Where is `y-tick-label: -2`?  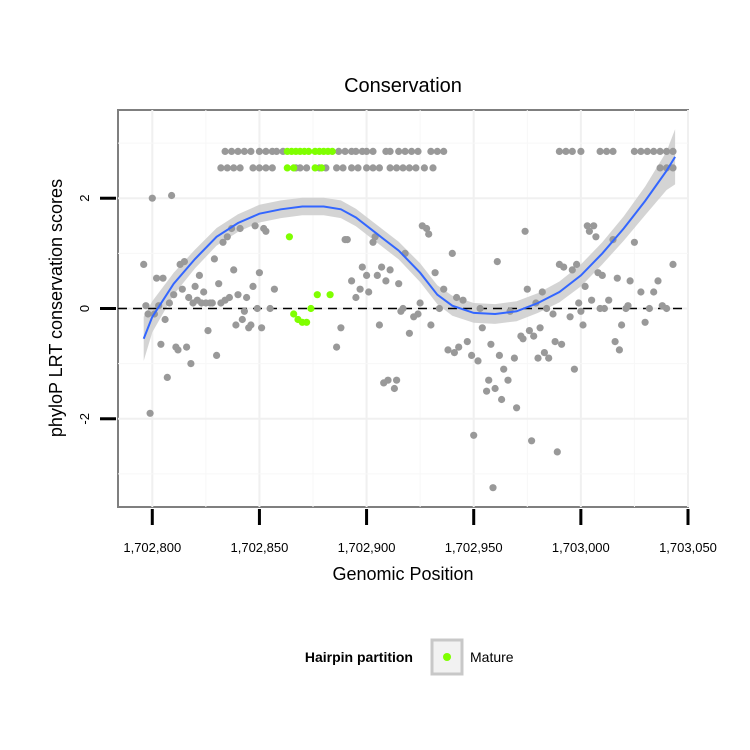
y-tick-label: -2 is located at coordinates (84, 419).